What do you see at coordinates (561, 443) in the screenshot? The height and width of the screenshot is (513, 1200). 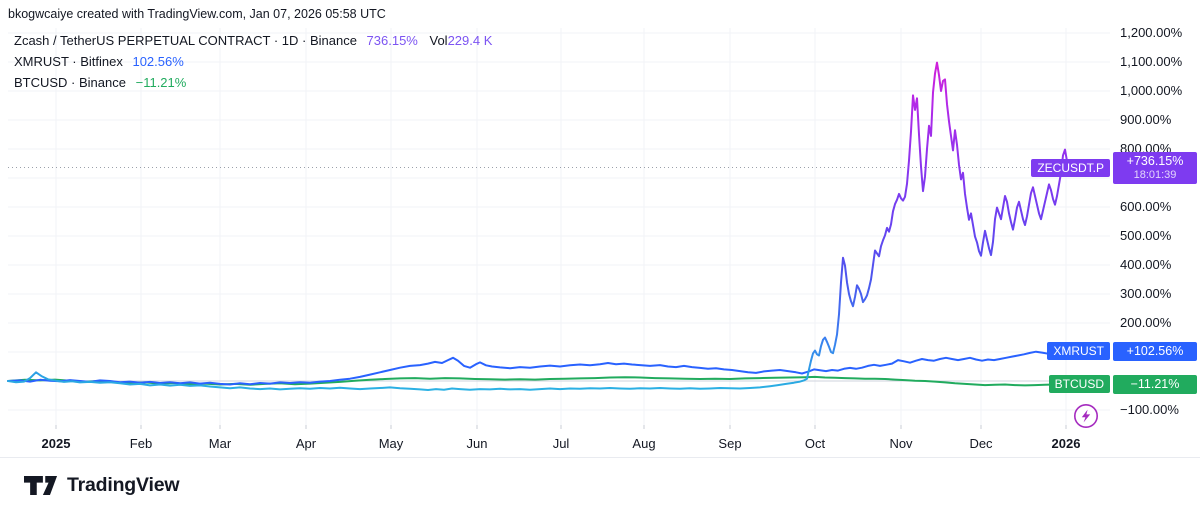 I see `time-axis-label: Jul` at bounding box center [561, 443].